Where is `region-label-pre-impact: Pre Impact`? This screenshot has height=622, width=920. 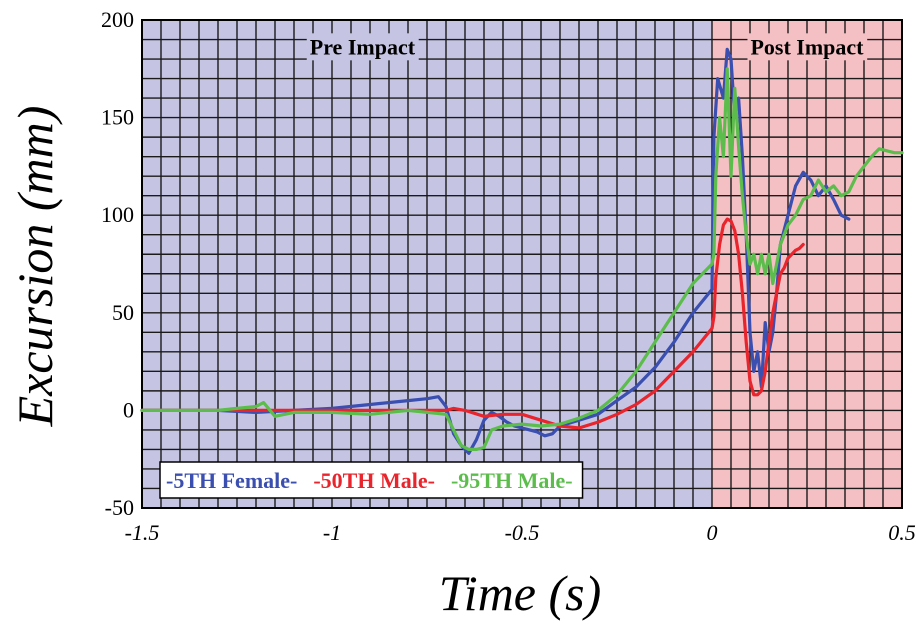
region-label-pre-impact: Pre Impact is located at coordinates (363, 46).